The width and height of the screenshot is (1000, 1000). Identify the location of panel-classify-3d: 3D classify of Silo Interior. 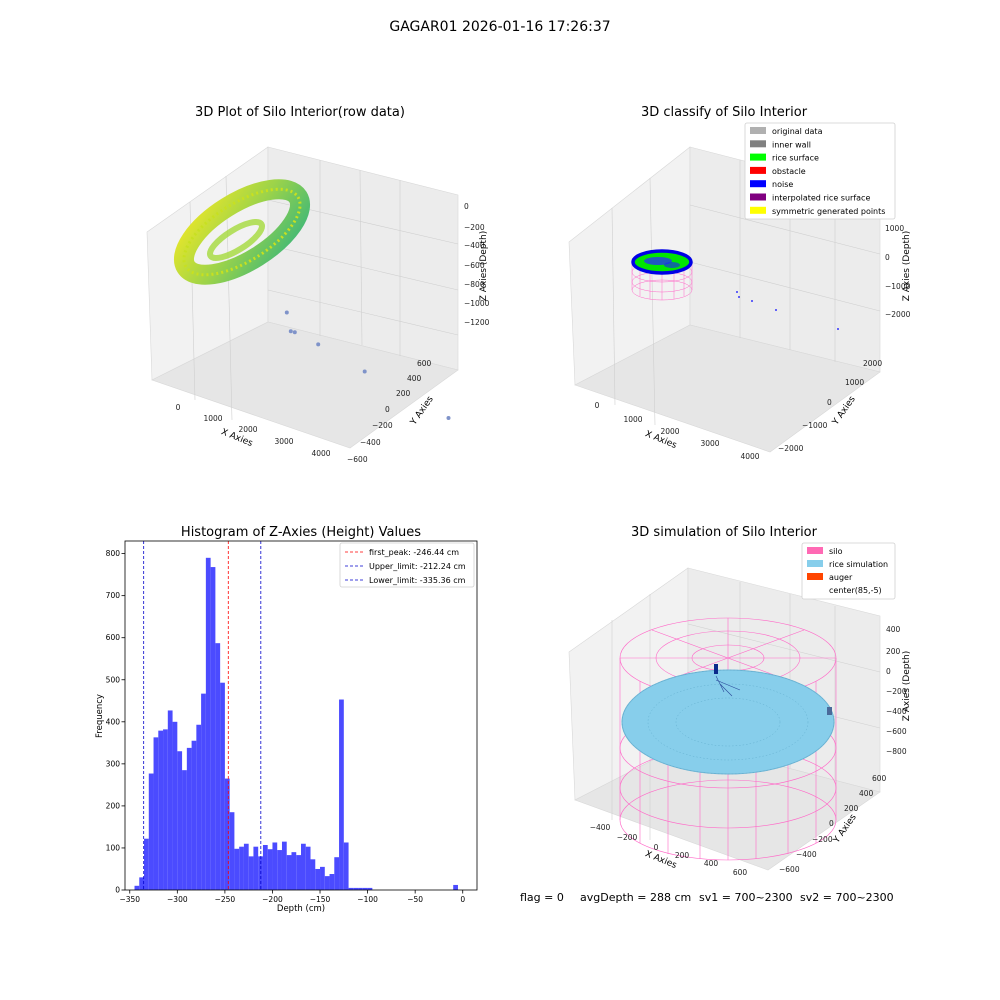
(740, 283).